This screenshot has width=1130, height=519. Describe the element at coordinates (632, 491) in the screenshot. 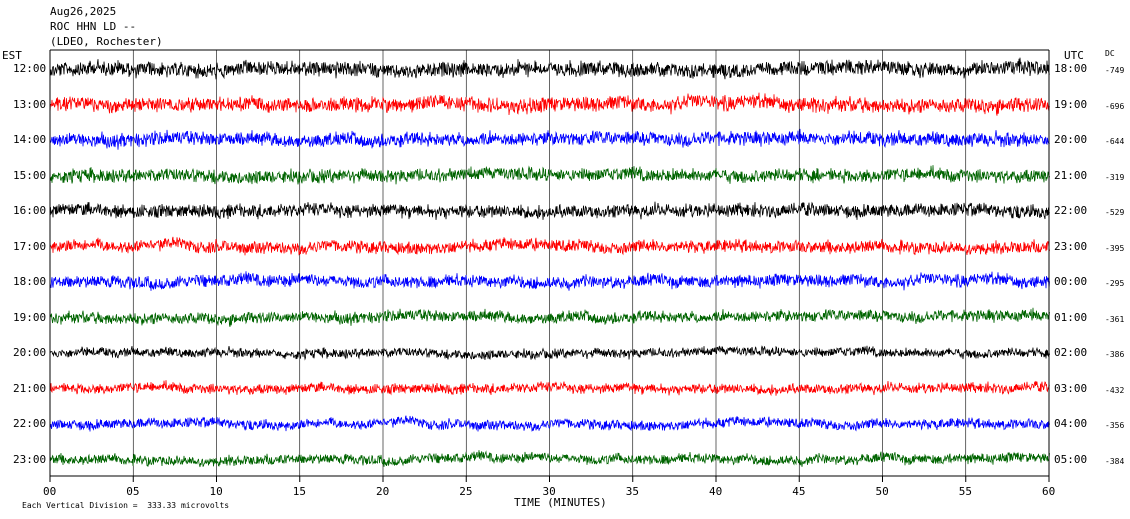

I see `x-tick-label: 35` at that location.